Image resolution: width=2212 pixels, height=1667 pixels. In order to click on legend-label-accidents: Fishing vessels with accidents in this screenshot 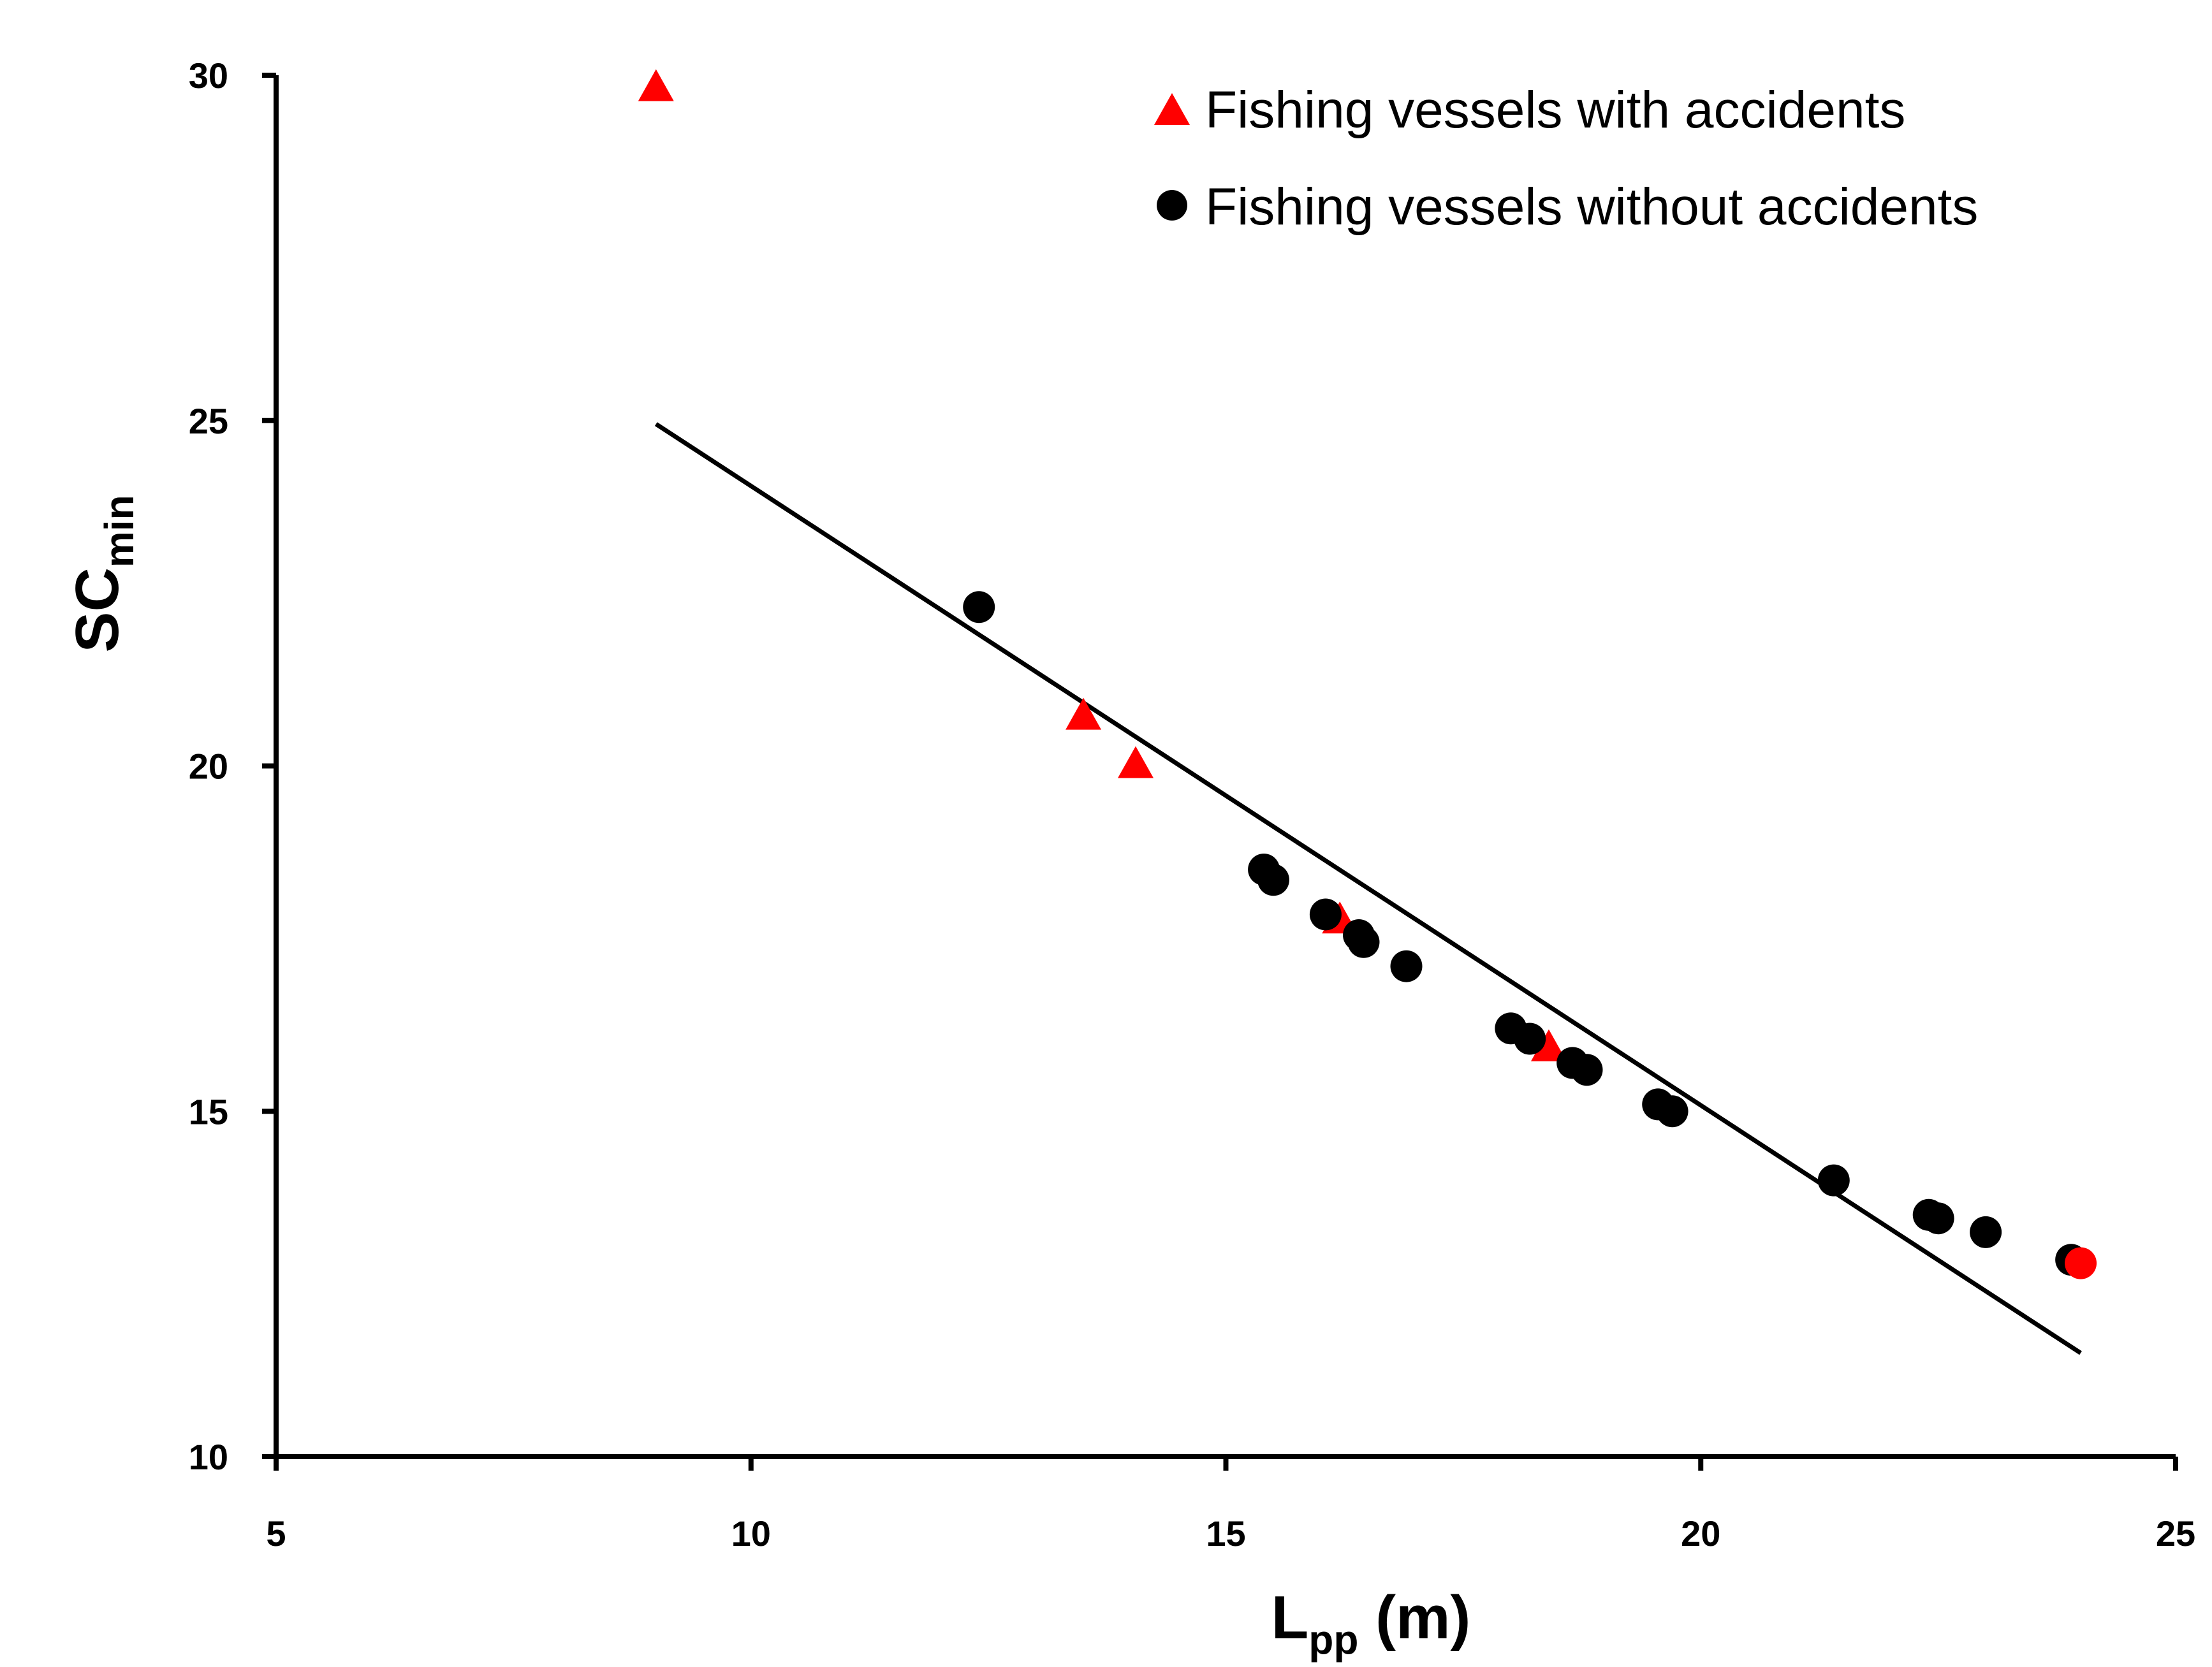, I will do `click(1555, 110)`.